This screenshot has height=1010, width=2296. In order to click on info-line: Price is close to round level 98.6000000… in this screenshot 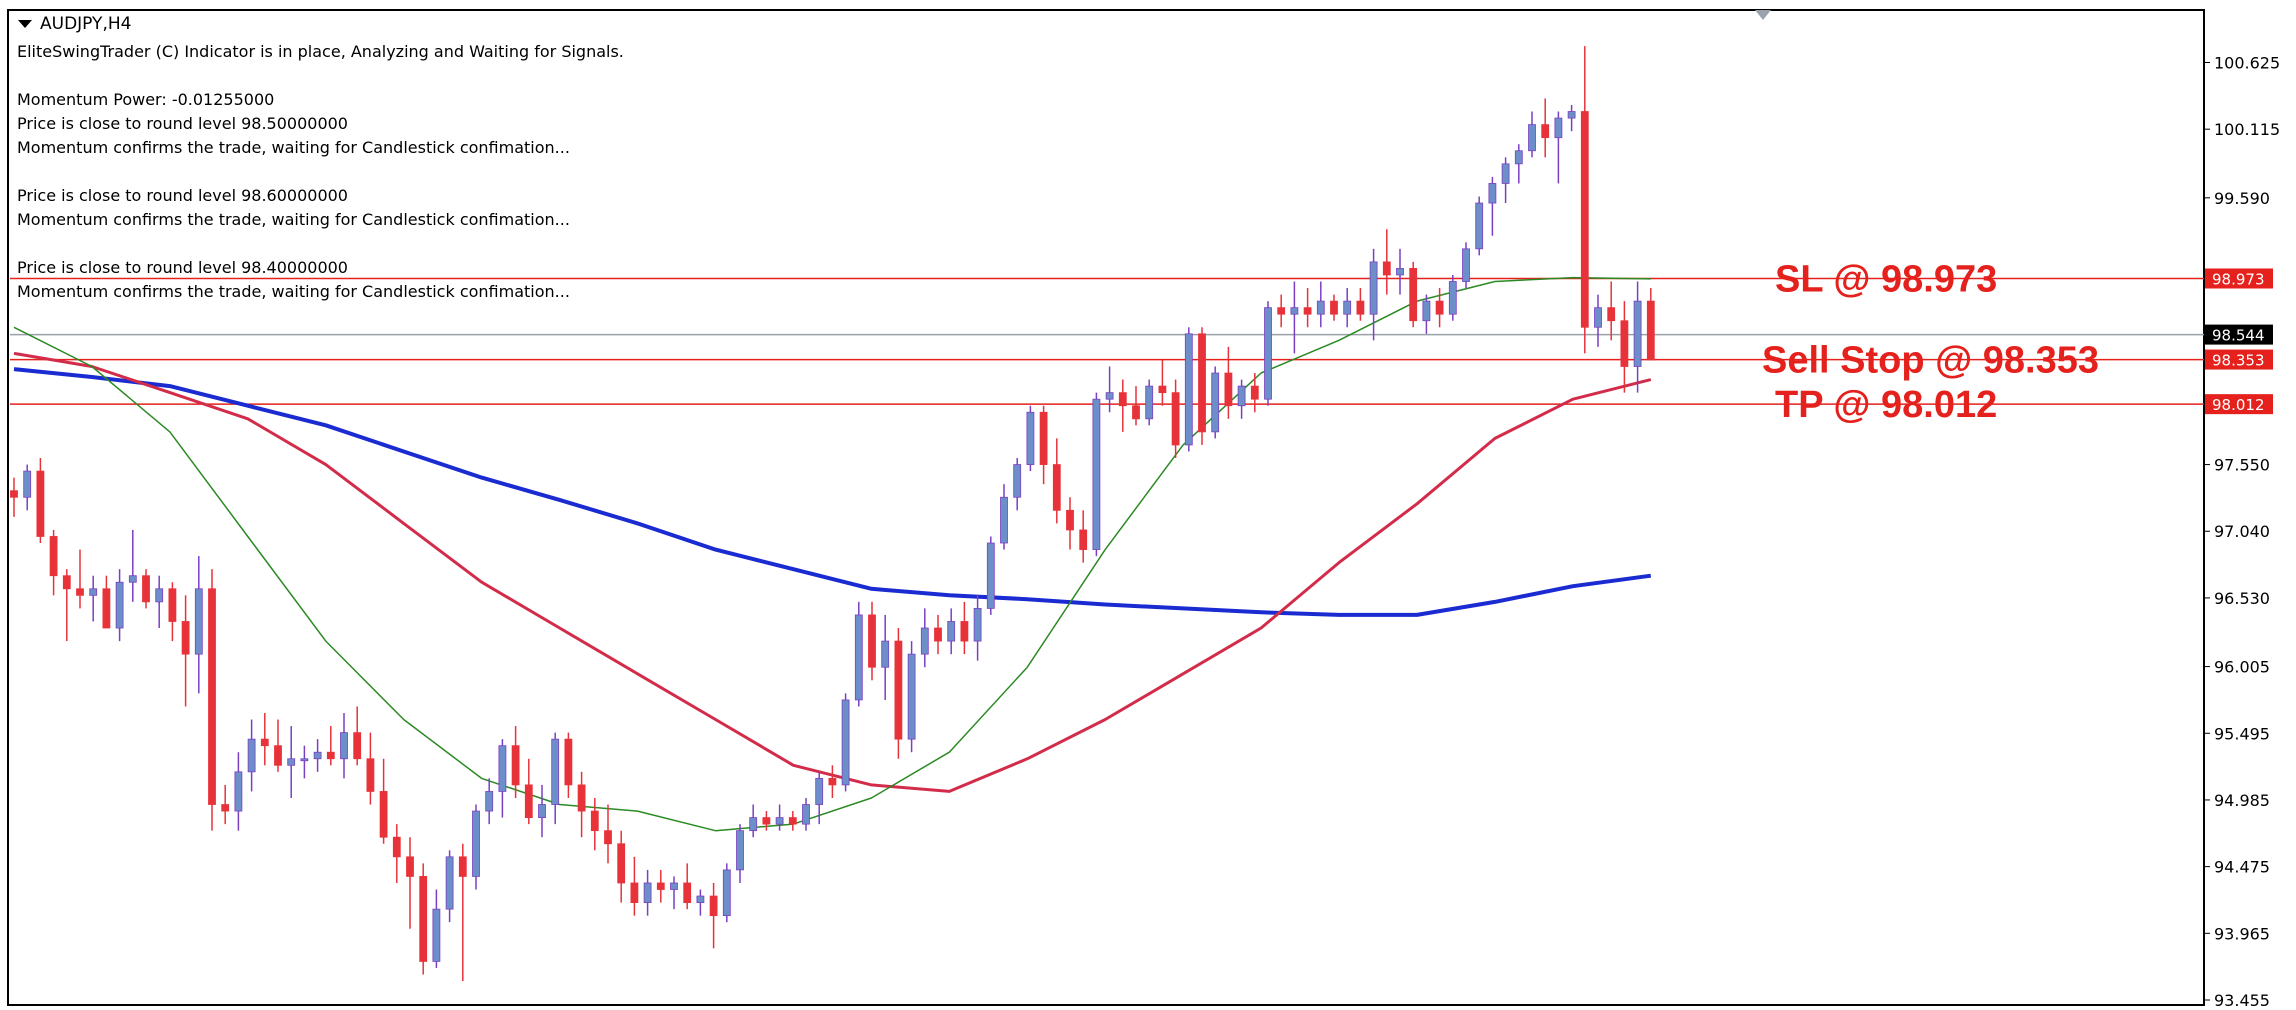, I will do `click(182, 195)`.